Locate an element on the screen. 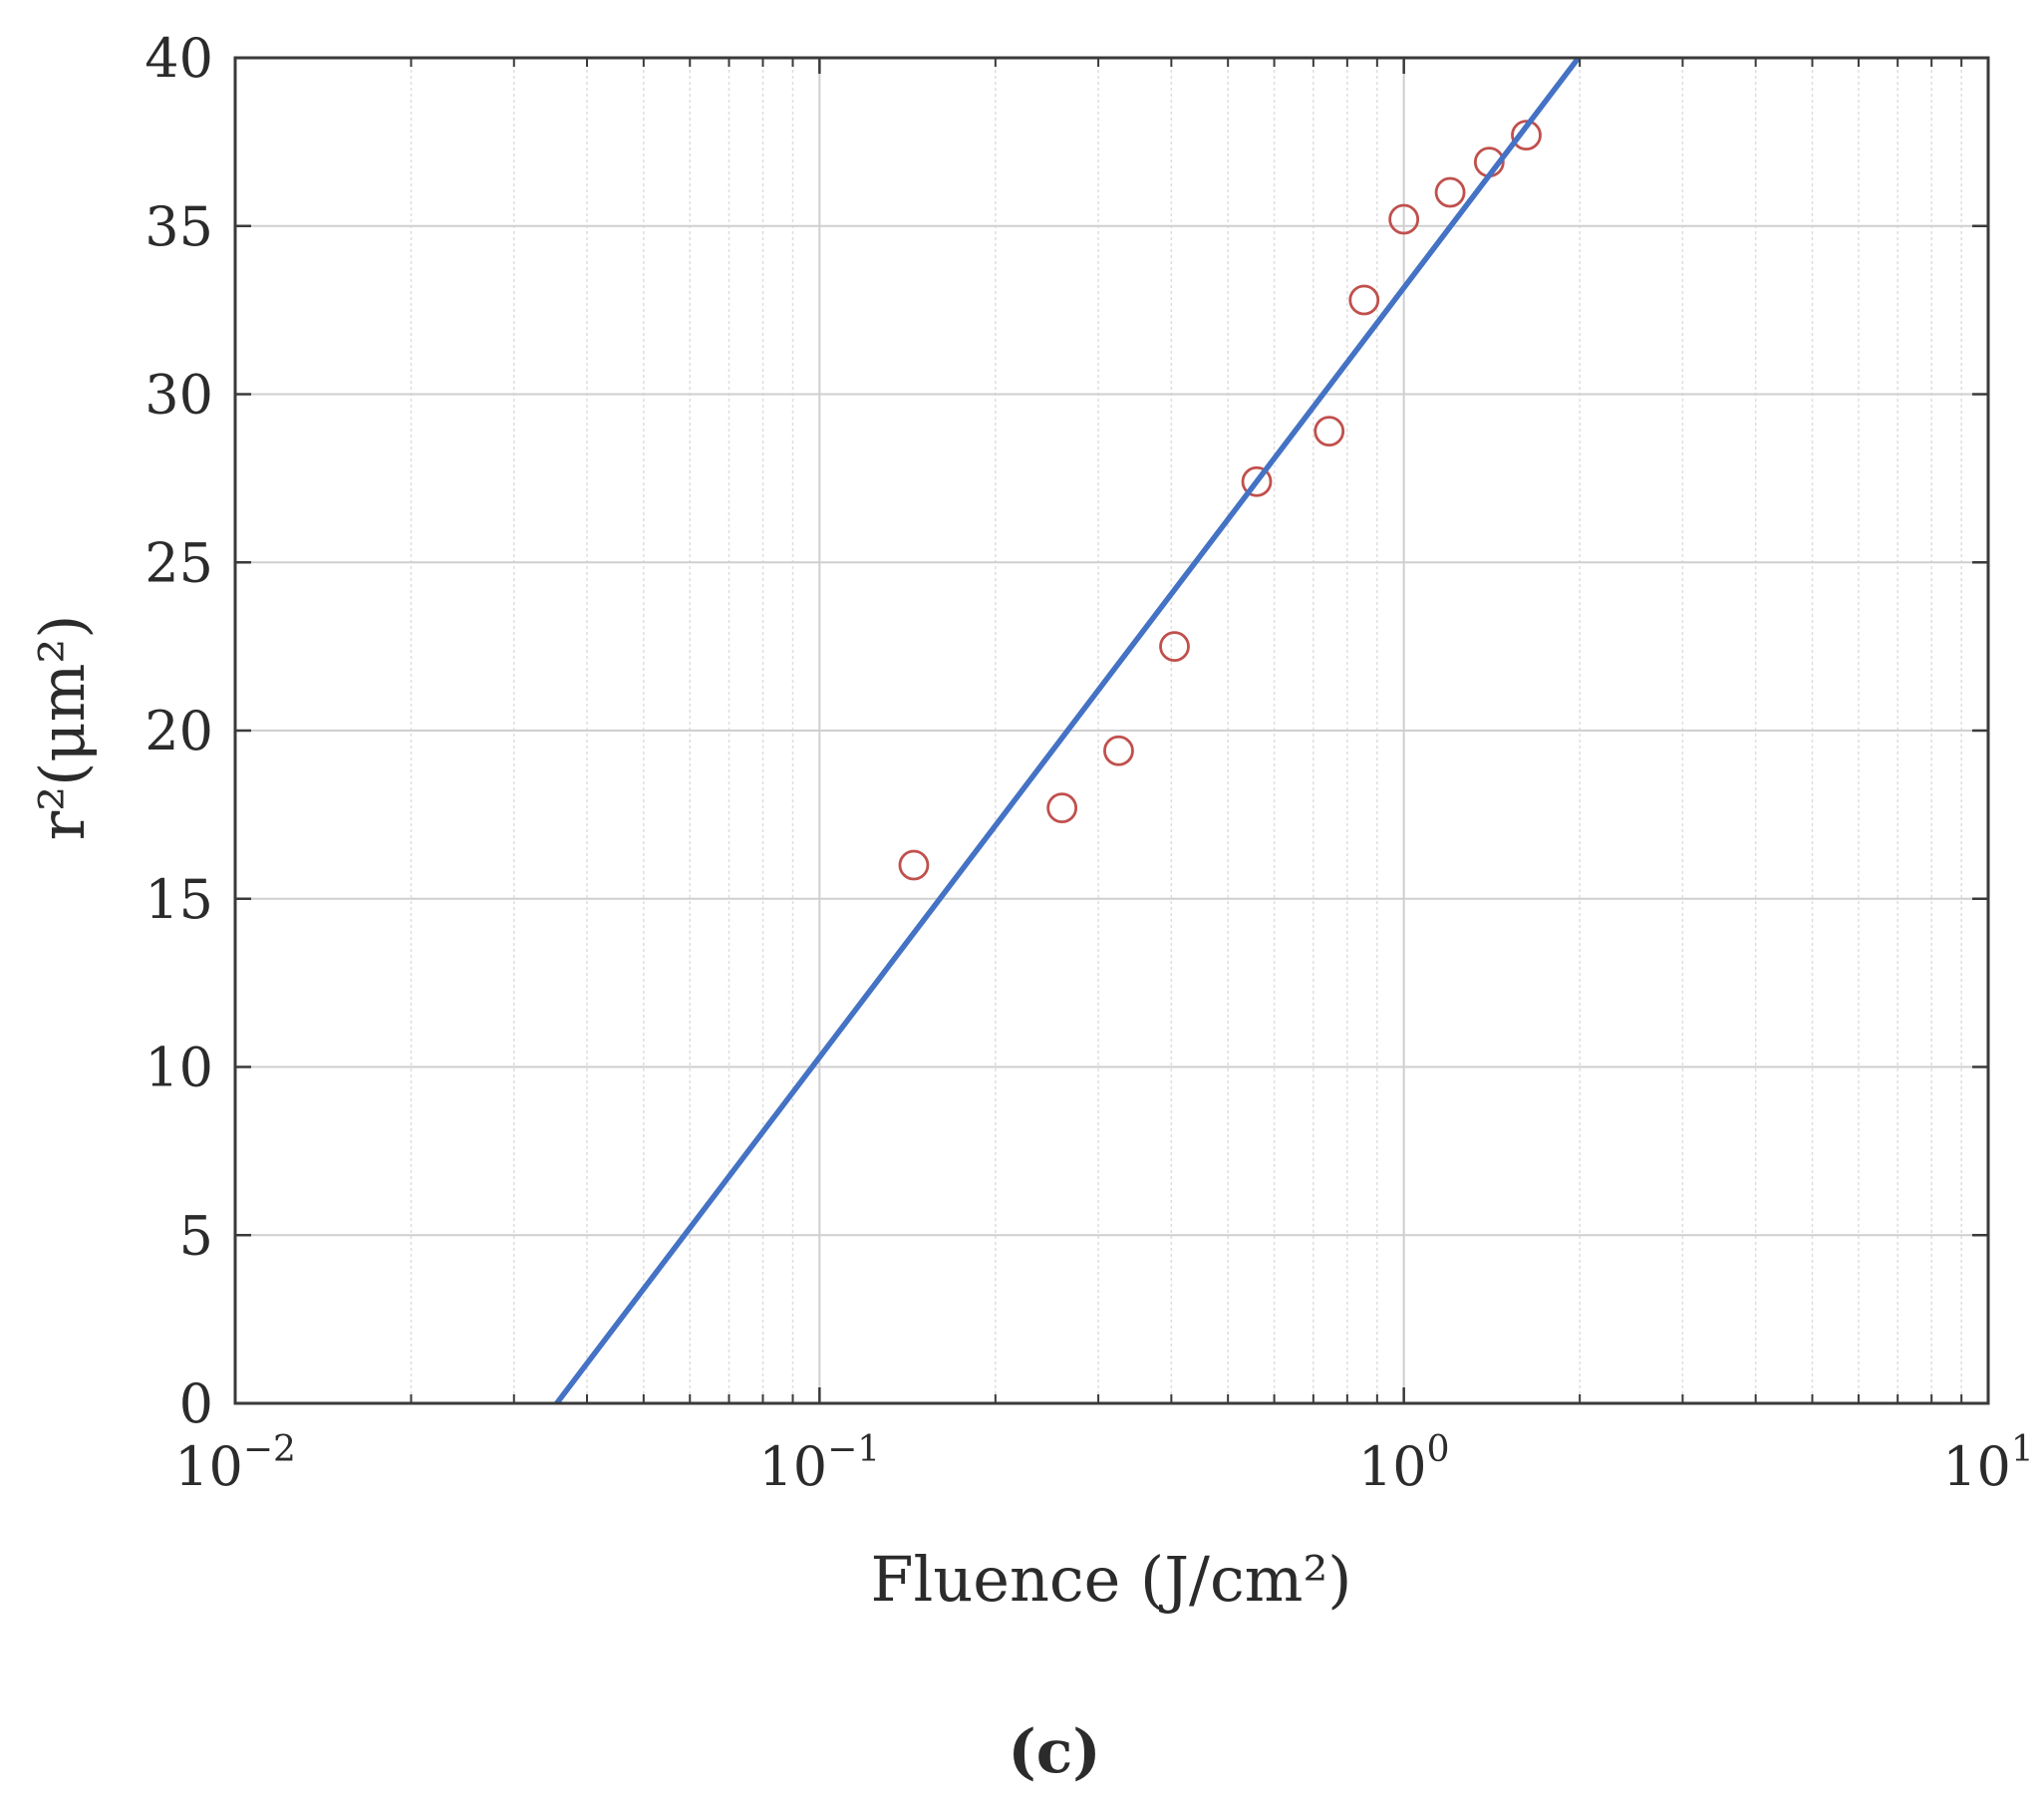 Image resolution: width=2044 pixels, height=1802 pixels. y-tick-label: 0 is located at coordinates (196, 1403).